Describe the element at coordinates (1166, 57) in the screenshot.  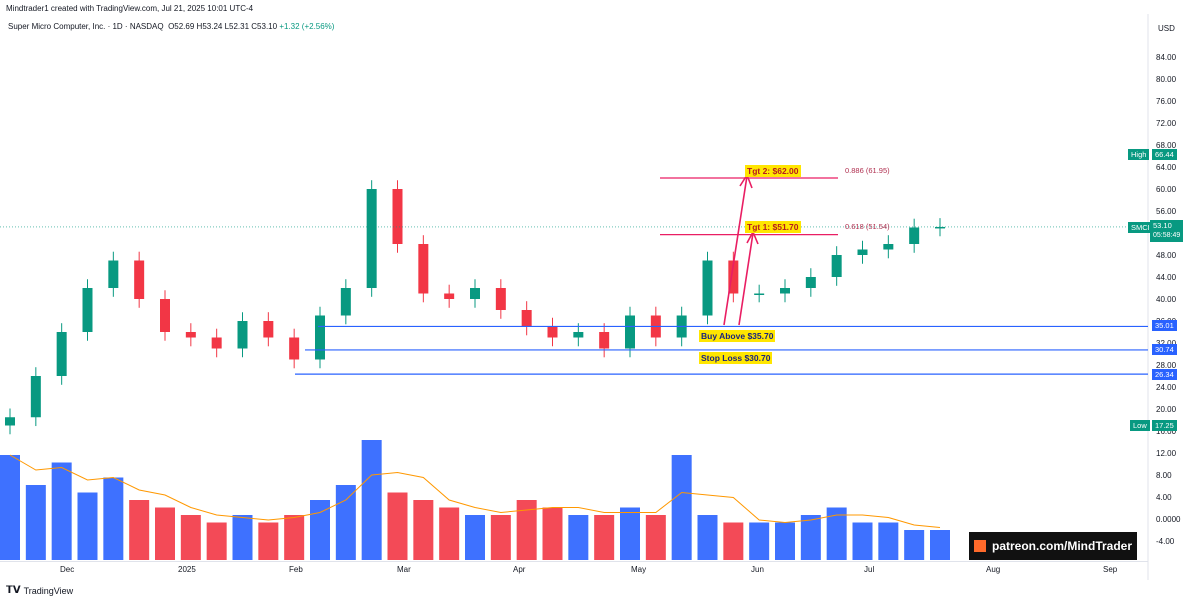
I see `price-tick-label: 84.00` at that location.